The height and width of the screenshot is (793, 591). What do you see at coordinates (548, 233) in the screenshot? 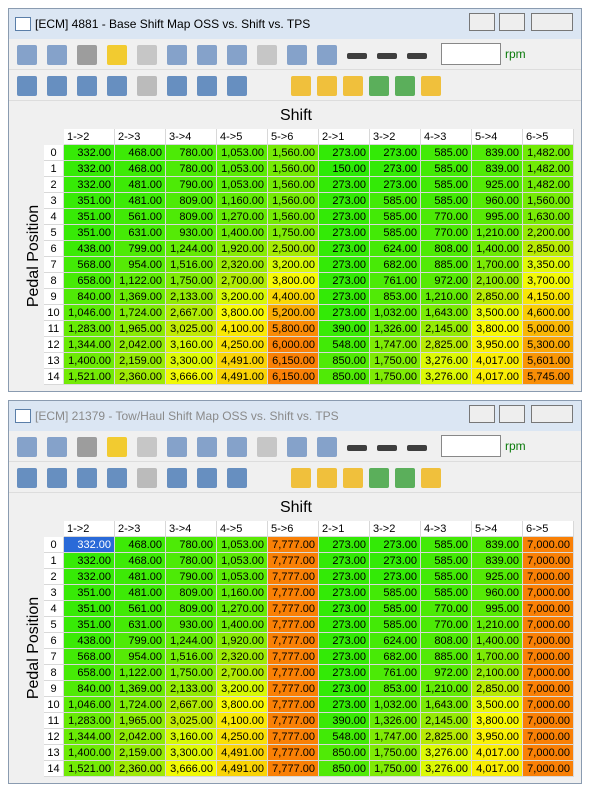
I see `table-cell: 2,200.00` at bounding box center [548, 233].